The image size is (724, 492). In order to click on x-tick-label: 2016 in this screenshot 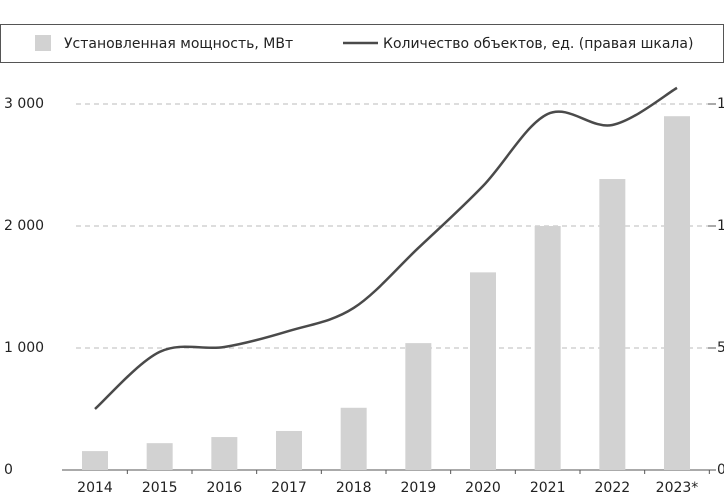, I will do `click(225, 486)`.